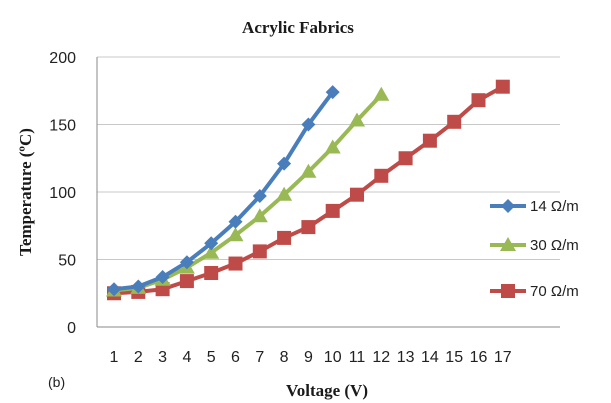 The width and height of the screenshot is (611, 403). Describe the element at coordinates (406, 357) in the screenshot. I see `x-tick-13: 13` at that location.